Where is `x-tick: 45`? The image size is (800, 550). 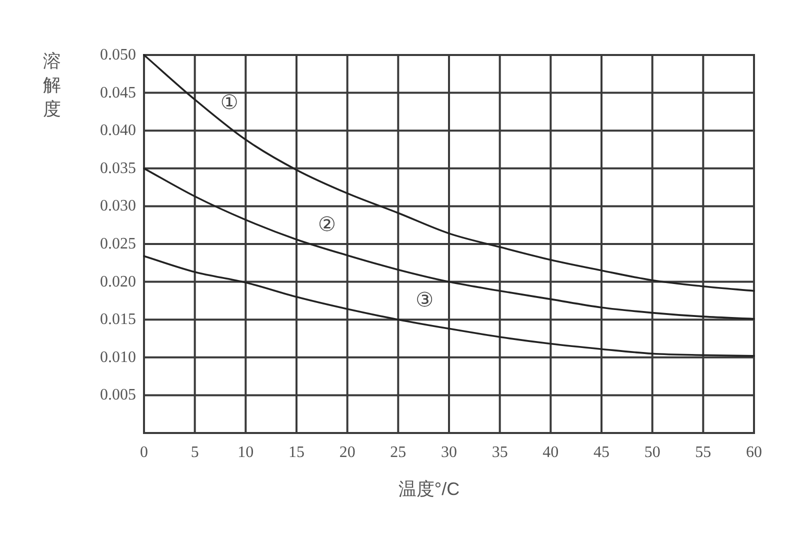
x-tick: 45 is located at coordinates (602, 452).